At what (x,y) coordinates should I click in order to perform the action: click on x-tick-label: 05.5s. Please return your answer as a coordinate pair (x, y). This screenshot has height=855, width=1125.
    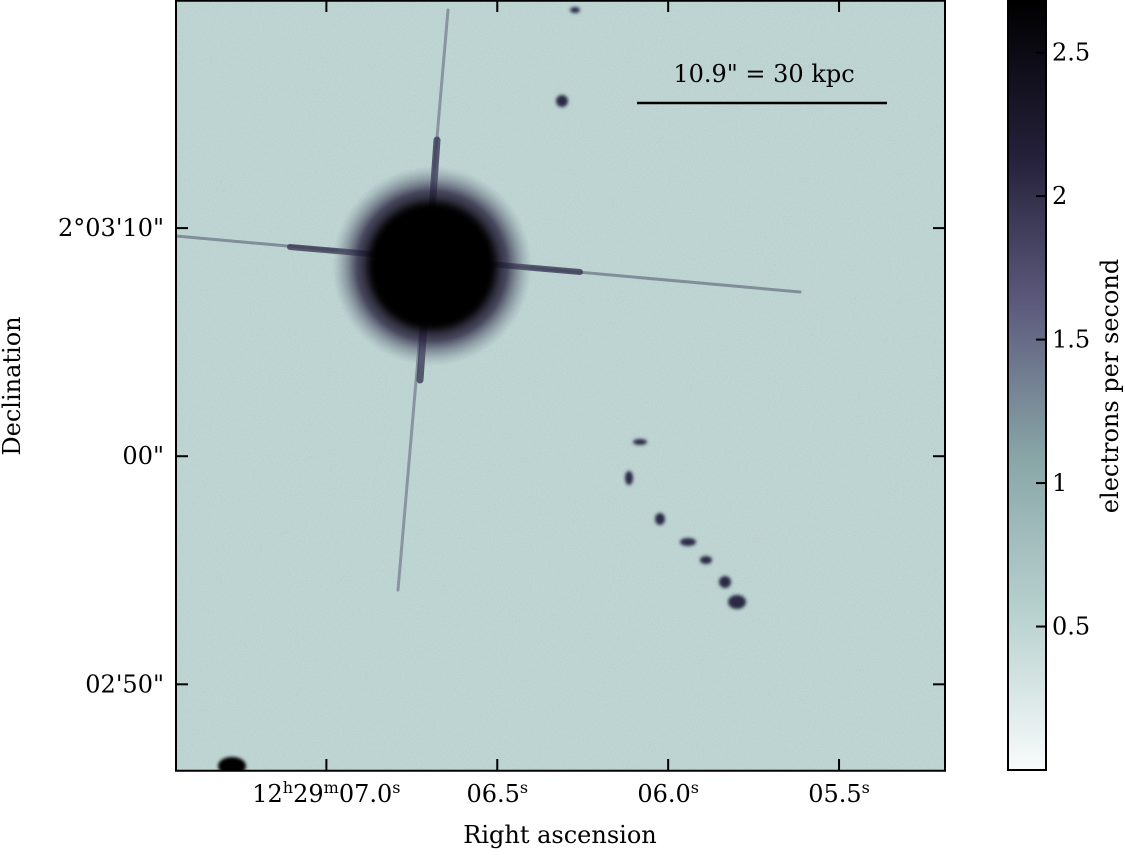
    Looking at the image, I should click on (839, 793).